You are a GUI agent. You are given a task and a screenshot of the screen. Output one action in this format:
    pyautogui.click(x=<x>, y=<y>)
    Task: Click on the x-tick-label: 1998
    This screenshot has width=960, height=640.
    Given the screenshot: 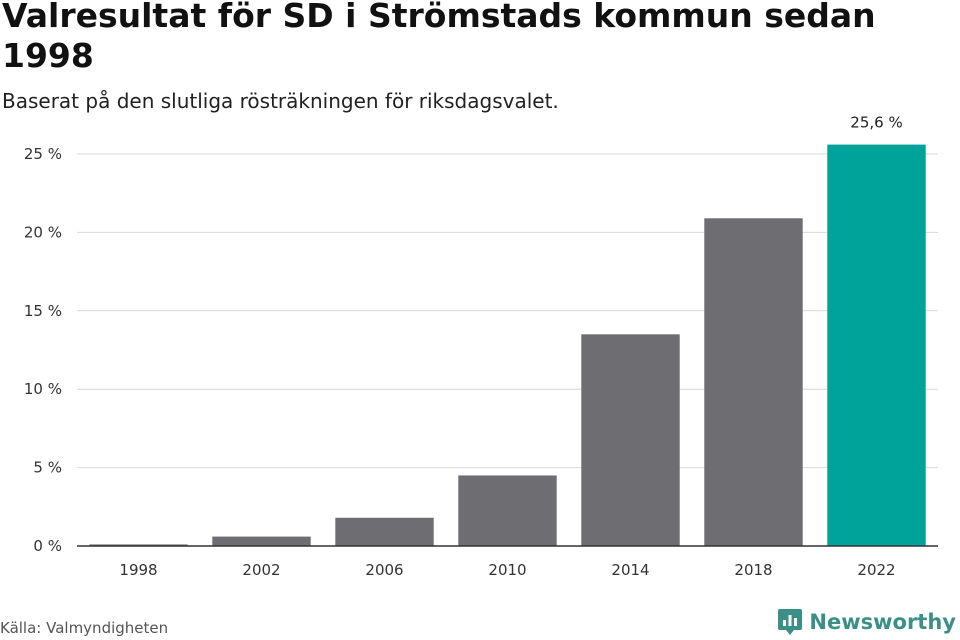 What is the action you would take?
    pyautogui.click(x=138, y=570)
    